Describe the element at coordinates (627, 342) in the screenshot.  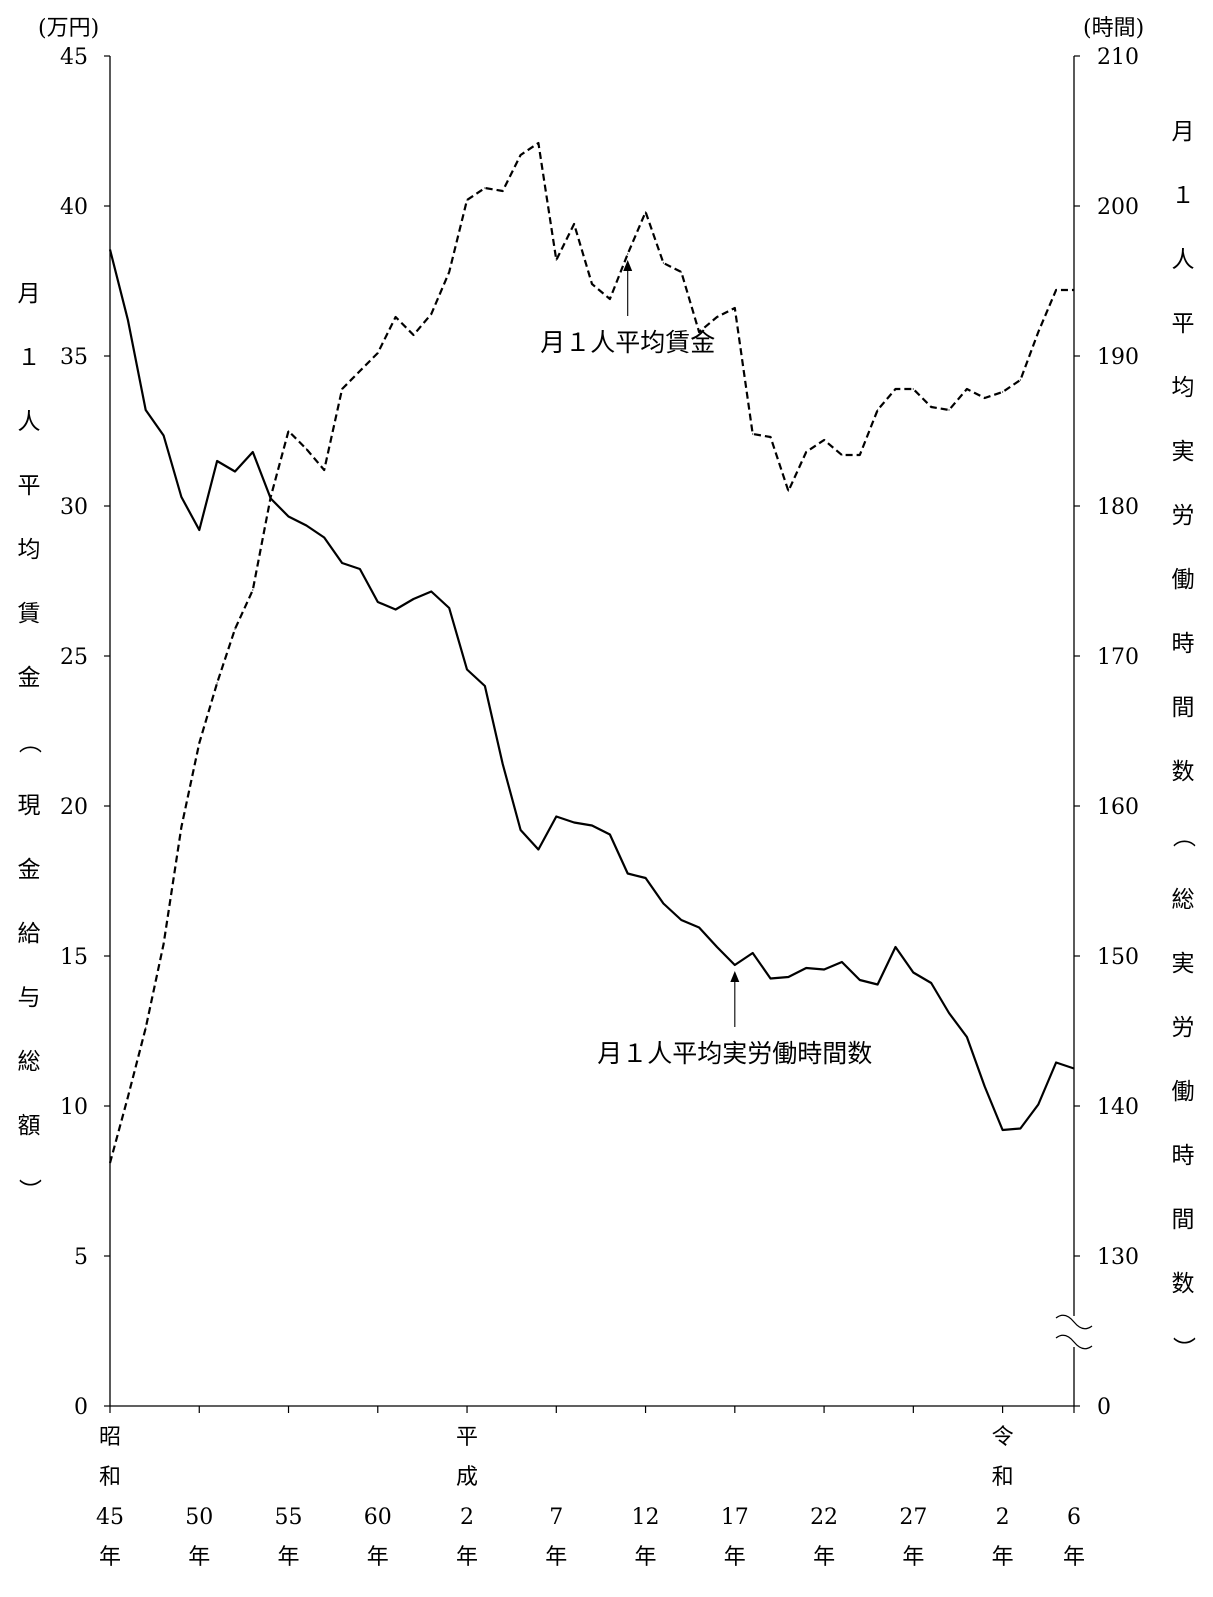
I see `wage-series-label: 月１人平均賃金` at that location.